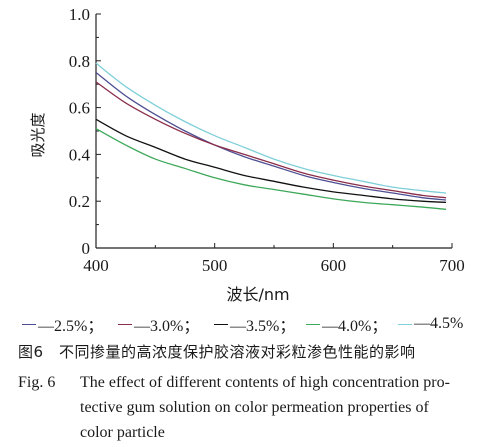 The width and height of the screenshot is (502, 447). I want to click on legend-label: —2.5%；, so click(71, 326).